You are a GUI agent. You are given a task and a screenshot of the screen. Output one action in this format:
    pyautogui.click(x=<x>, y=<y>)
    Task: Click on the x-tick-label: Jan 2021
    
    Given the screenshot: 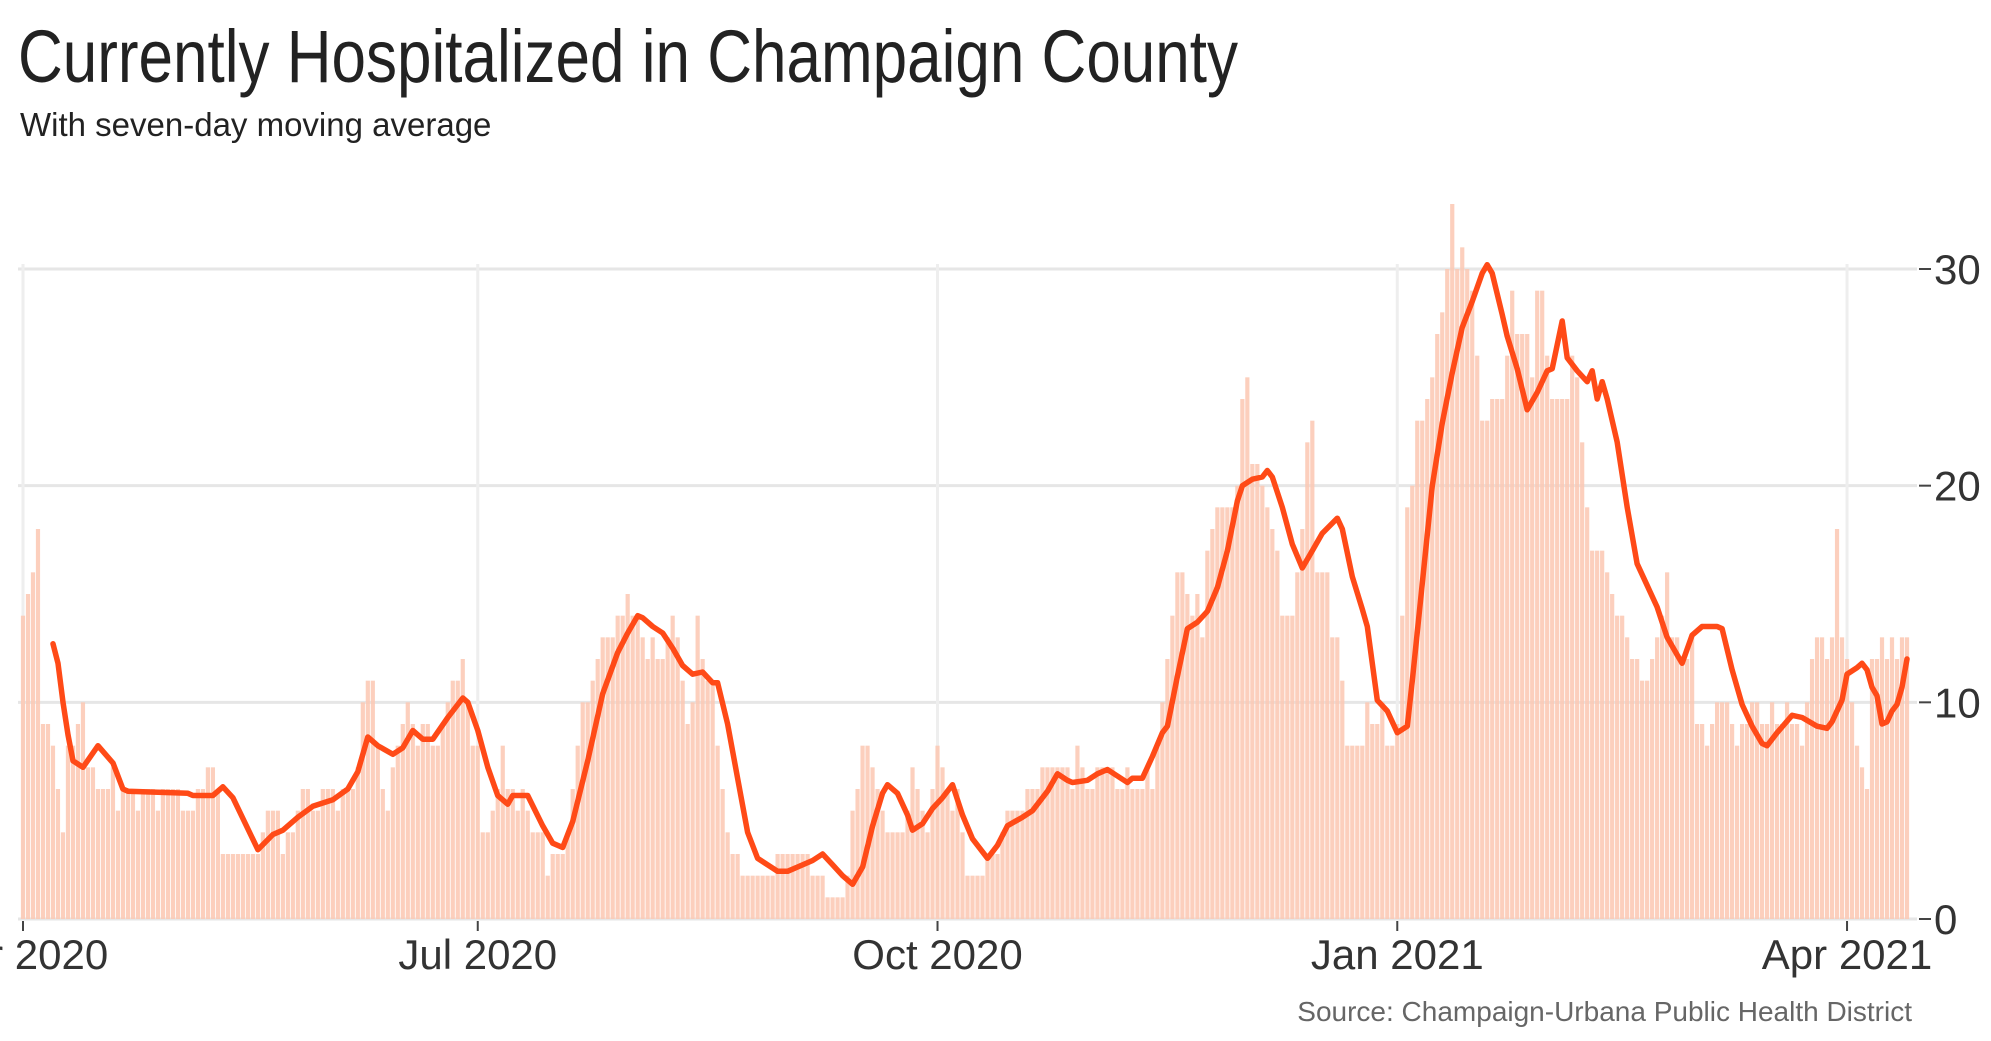 What is the action you would take?
    pyautogui.click(x=1397, y=954)
    